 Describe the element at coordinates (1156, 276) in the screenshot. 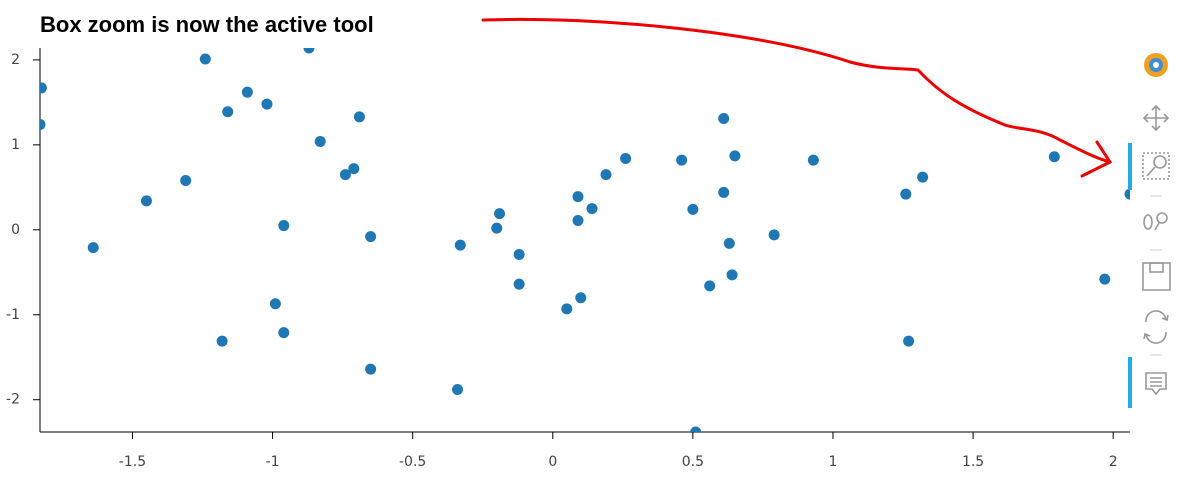

I see `save-tool` at that location.